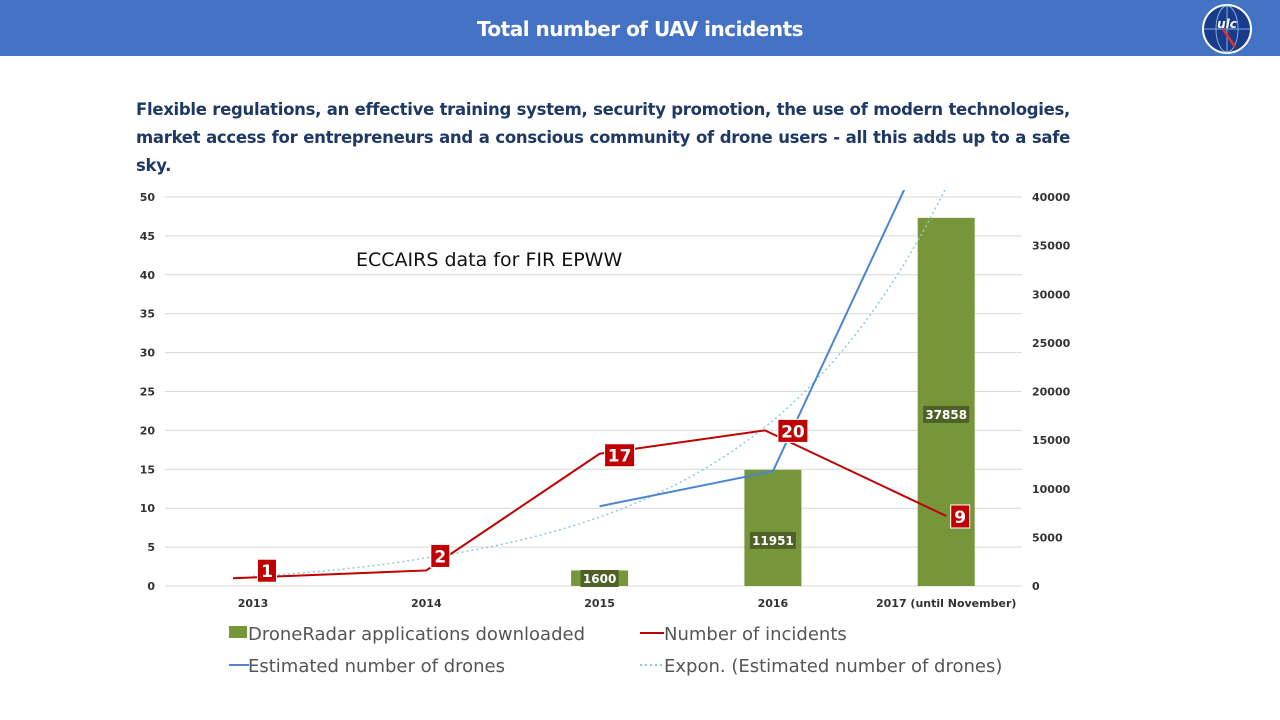 This screenshot has height=720, width=1280. Describe the element at coordinates (147, 314) in the screenshot. I see `y-left-tick-label: 35` at that location.